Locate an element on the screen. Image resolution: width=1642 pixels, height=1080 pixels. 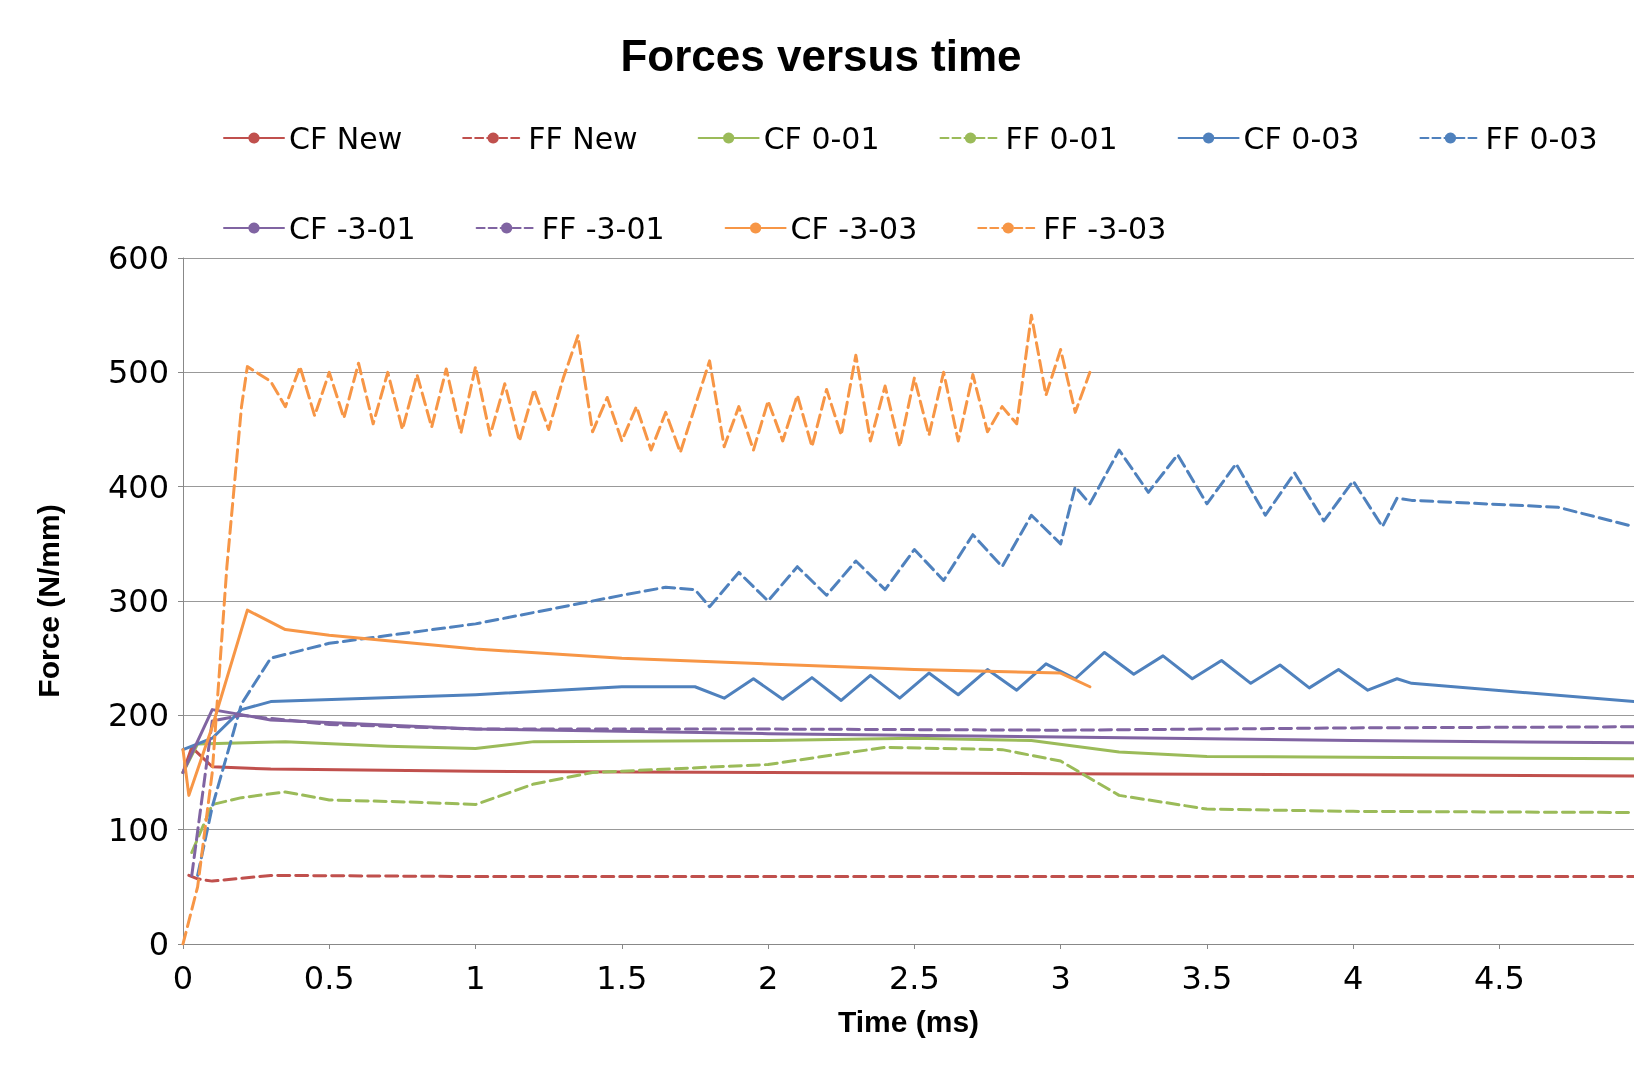
legend-label: CF -3-03 is located at coordinates (854, 228).